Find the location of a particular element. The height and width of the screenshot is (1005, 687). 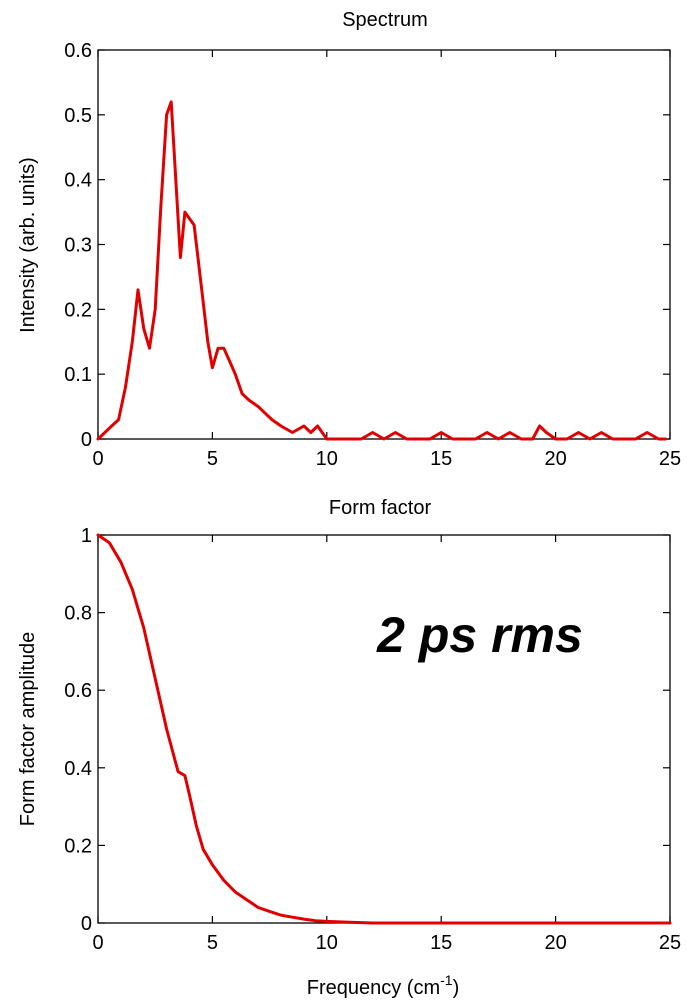

spectrum-y-tick-label: 0.5 is located at coordinates (78, 116).